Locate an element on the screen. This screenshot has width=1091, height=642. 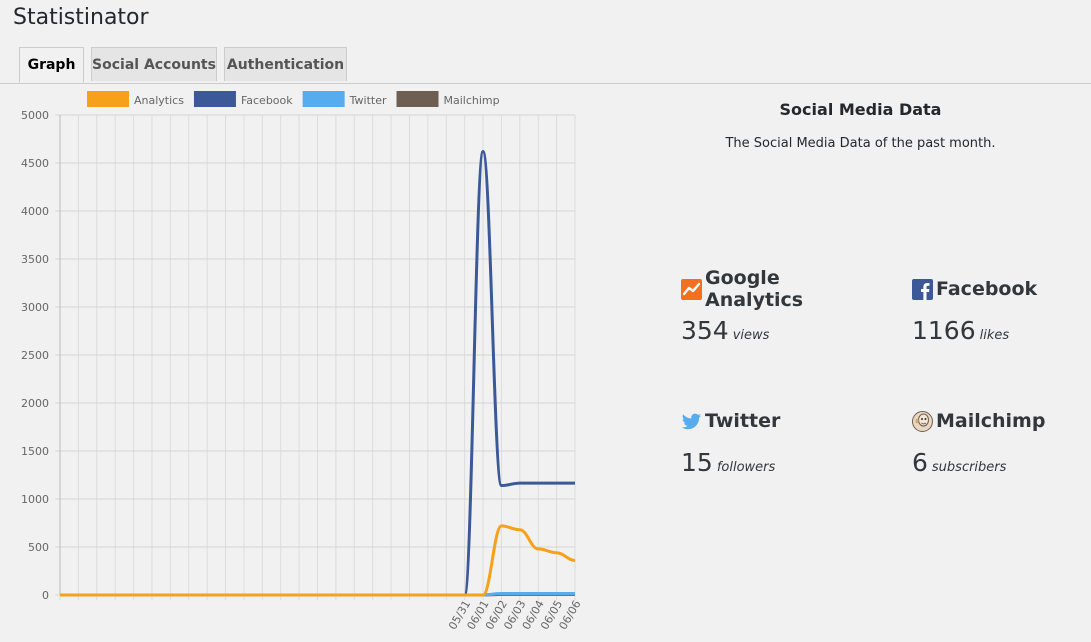
stat-mailchimp: Mailchimp 6 subscribers is located at coordinates (1001, 448).